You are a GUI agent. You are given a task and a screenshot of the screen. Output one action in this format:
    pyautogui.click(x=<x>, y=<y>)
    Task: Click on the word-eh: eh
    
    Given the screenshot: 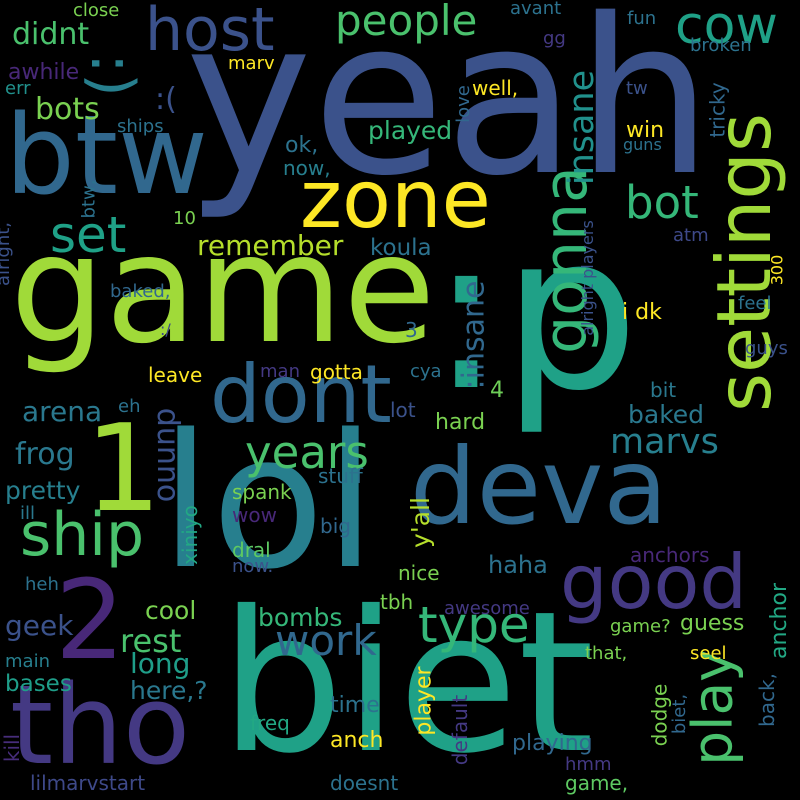 What is the action you would take?
    pyautogui.click(x=129, y=406)
    